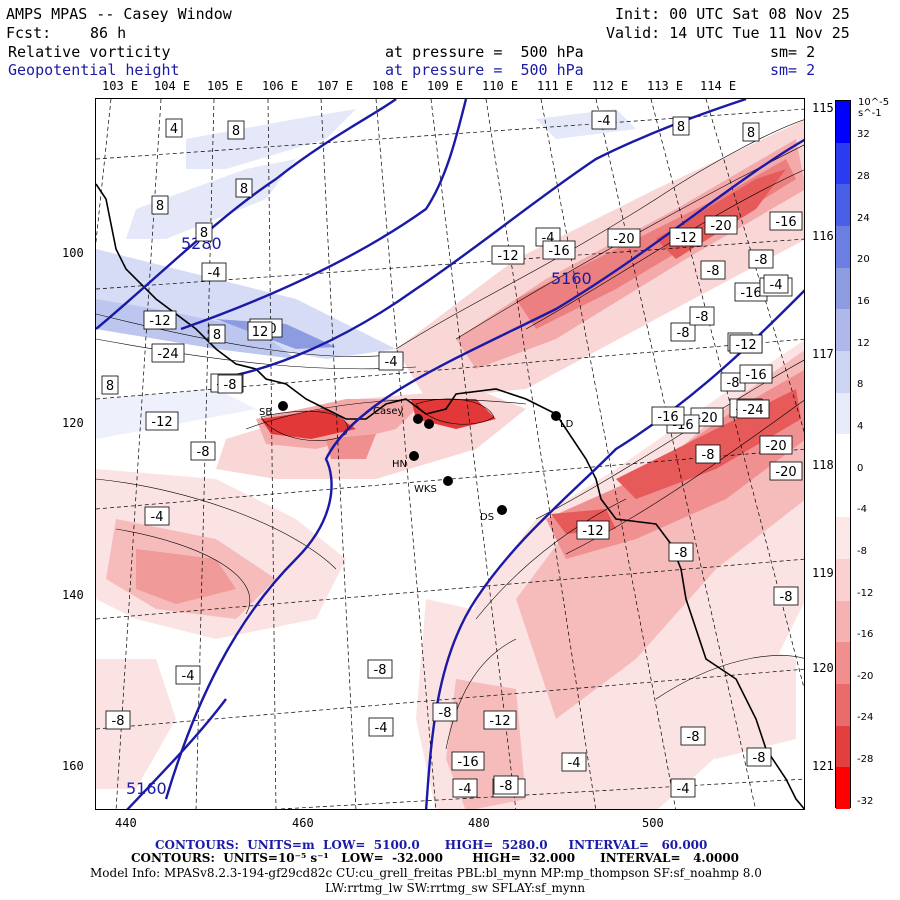 The width and height of the screenshot is (900, 900). What do you see at coordinates (555, 86) in the screenshot?
I see `top-longitude-label: 111 E` at bounding box center [555, 86].